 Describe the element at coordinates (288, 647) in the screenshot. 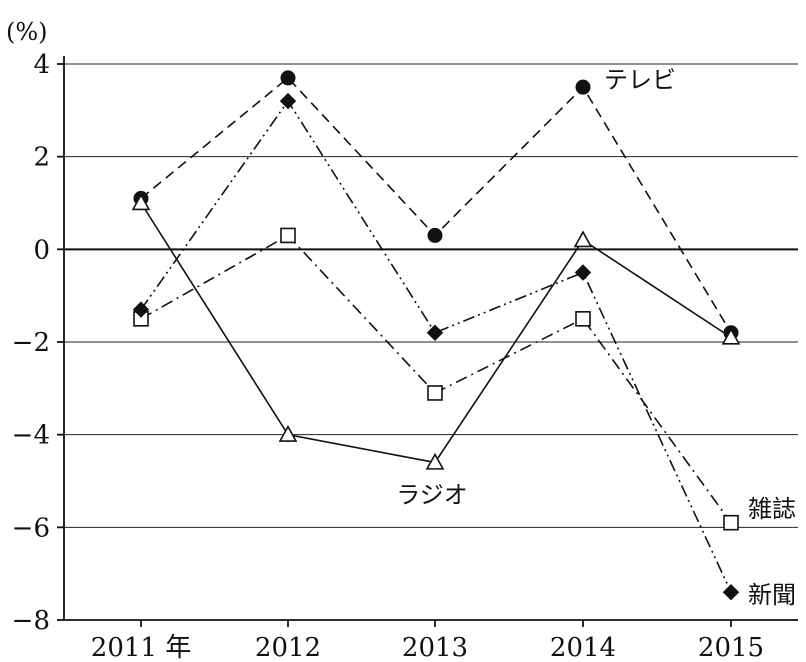

I see `x-tick-label: 2012` at that location.